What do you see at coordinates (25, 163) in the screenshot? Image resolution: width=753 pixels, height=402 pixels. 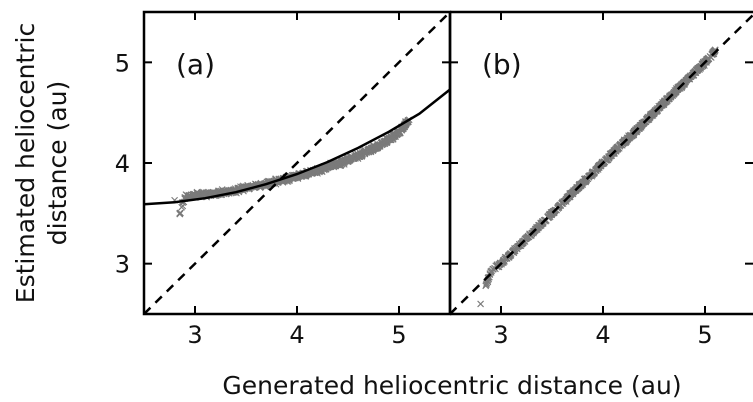 I see `y-axis-title-line-1: Estimated heliocentric` at bounding box center [25, 163].